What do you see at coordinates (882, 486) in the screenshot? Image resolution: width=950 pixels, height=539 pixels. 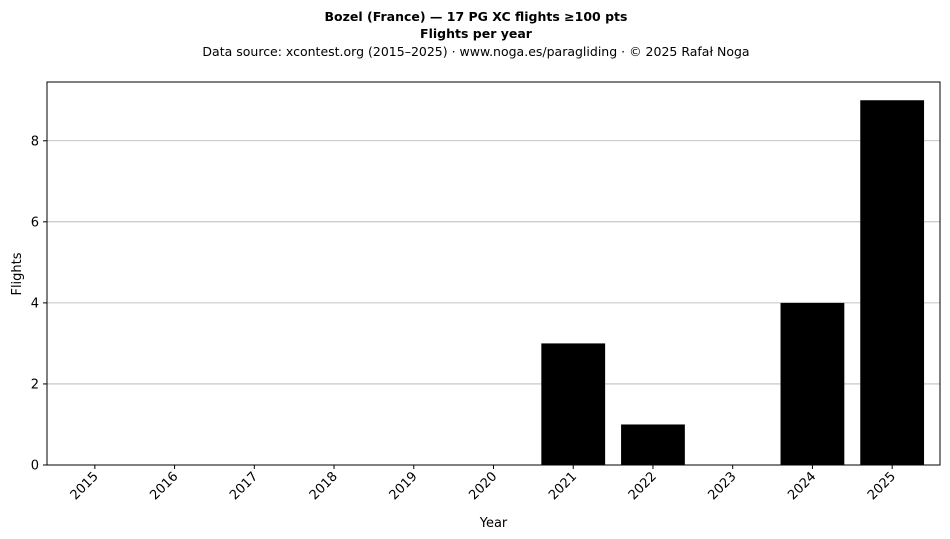 I see `x-tick-label-2025: 2025` at bounding box center [882, 486].